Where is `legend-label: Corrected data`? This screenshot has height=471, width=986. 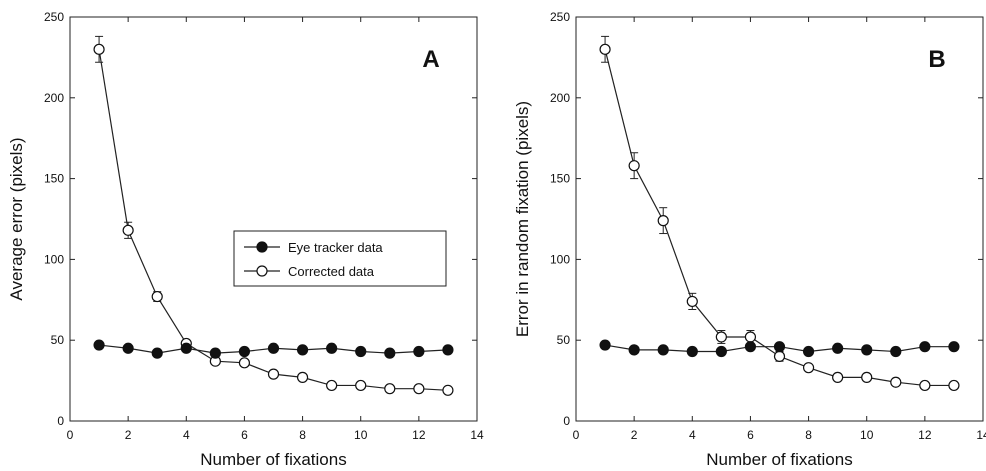
legend-label: Corrected data is located at coordinates (331, 271).